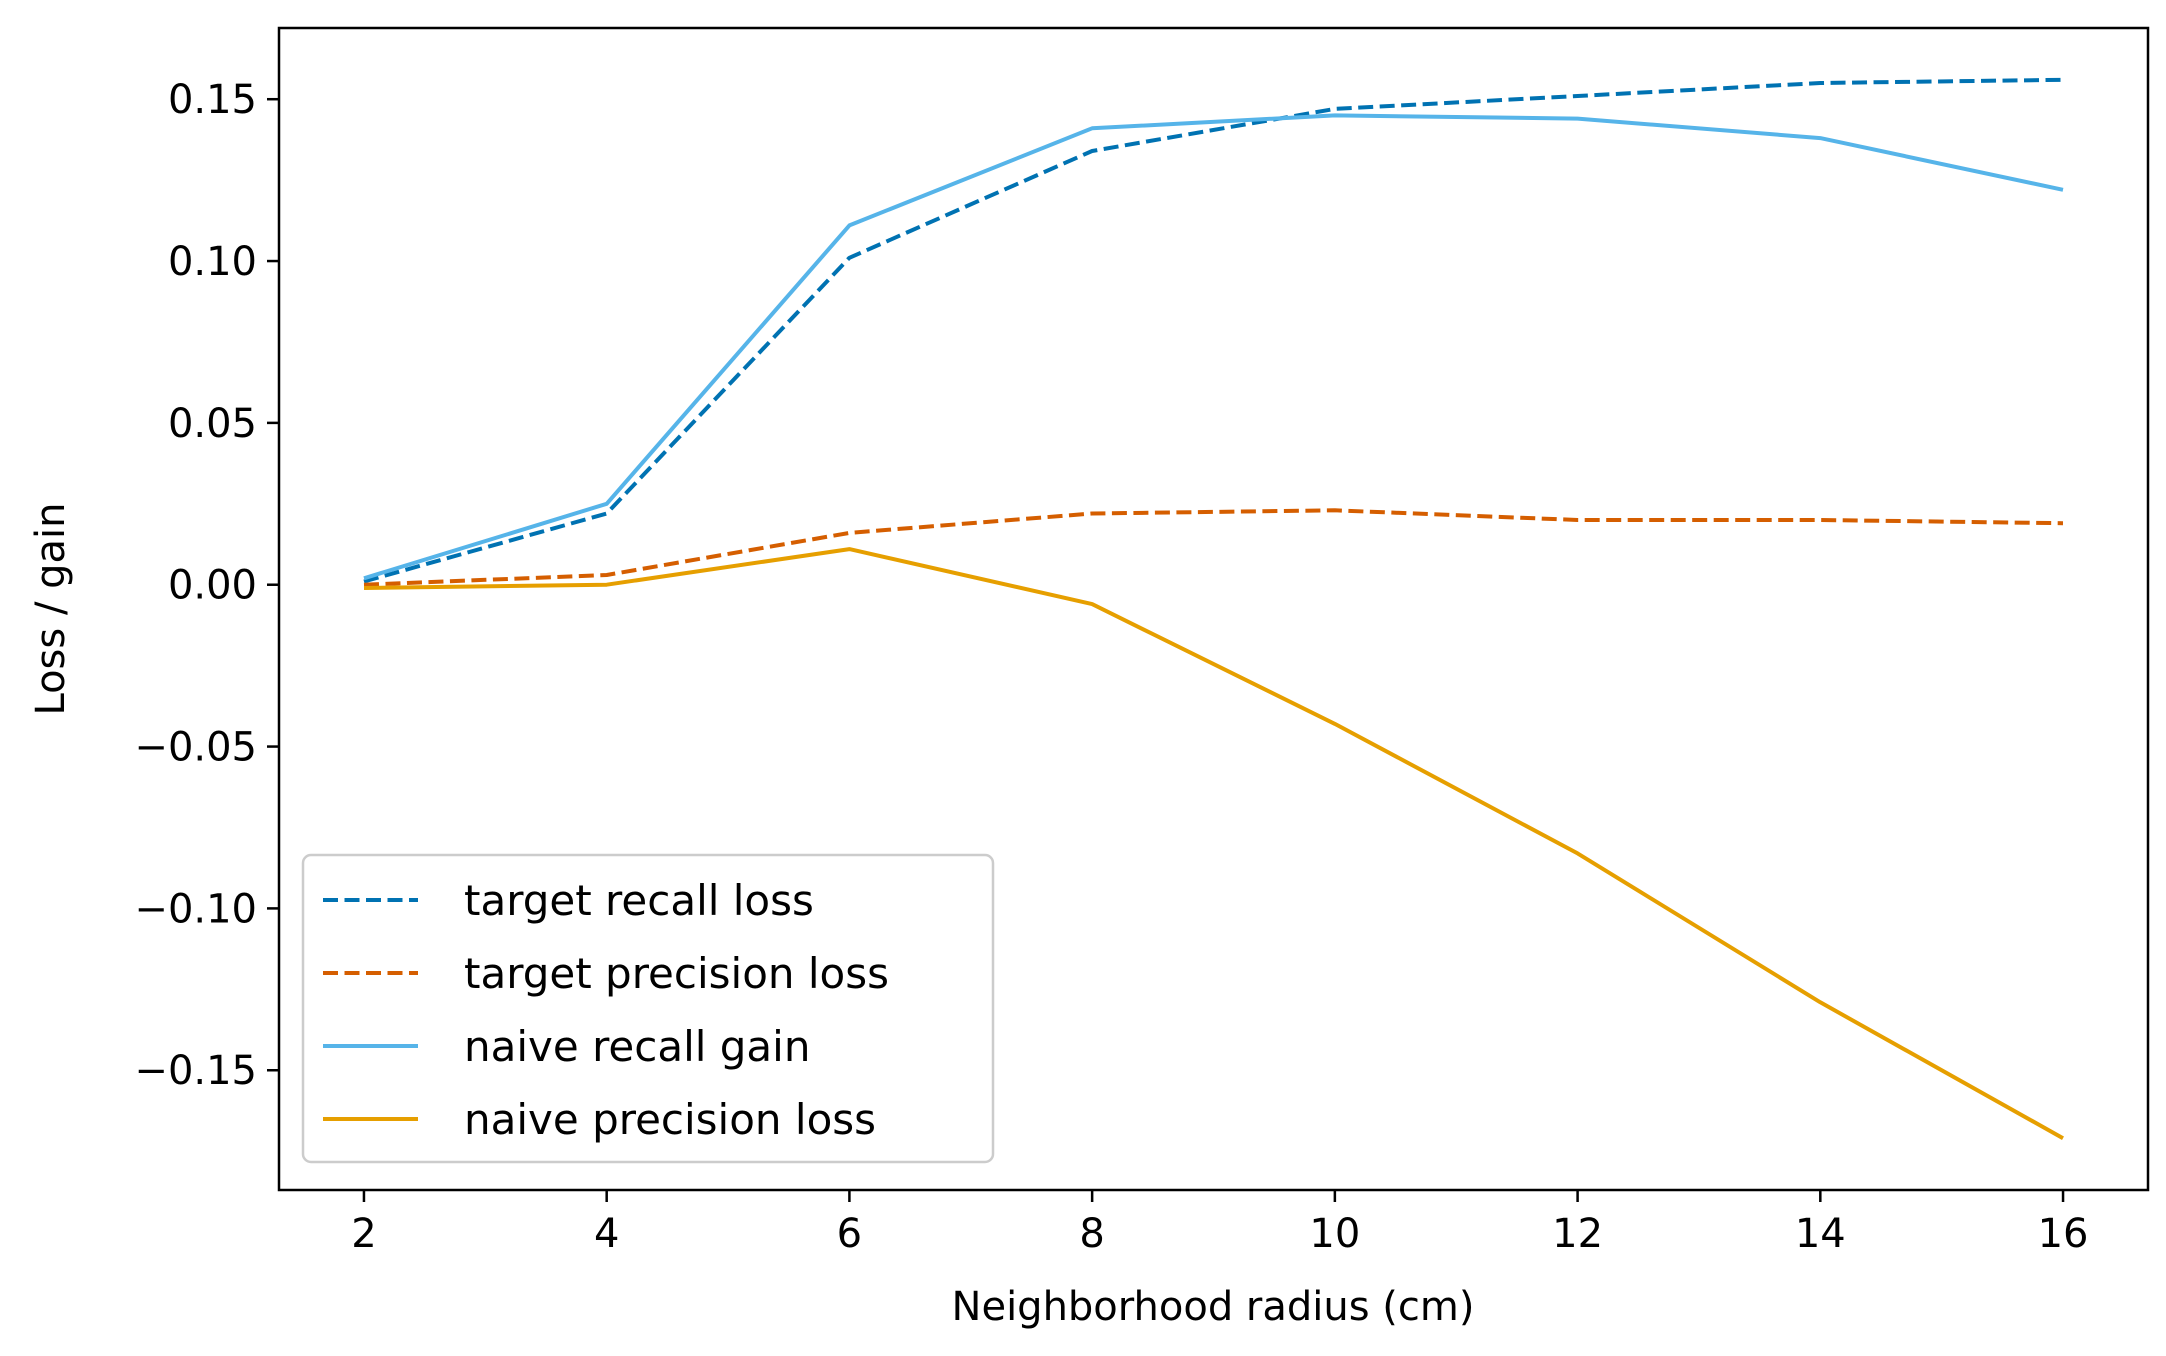 The width and height of the screenshot is (2166, 1356). What do you see at coordinates (212, 586) in the screenshot?
I see `y-tick-label: 0.00` at bounding box center [212, 586].